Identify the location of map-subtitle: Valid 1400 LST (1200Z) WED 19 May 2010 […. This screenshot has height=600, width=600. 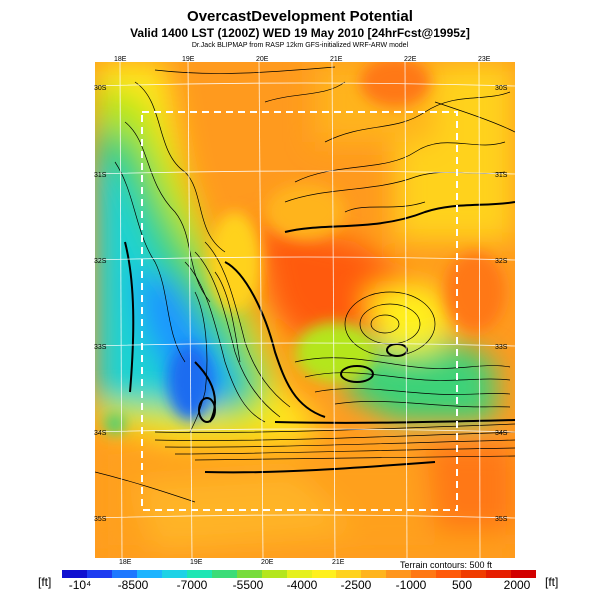
(300, 33).